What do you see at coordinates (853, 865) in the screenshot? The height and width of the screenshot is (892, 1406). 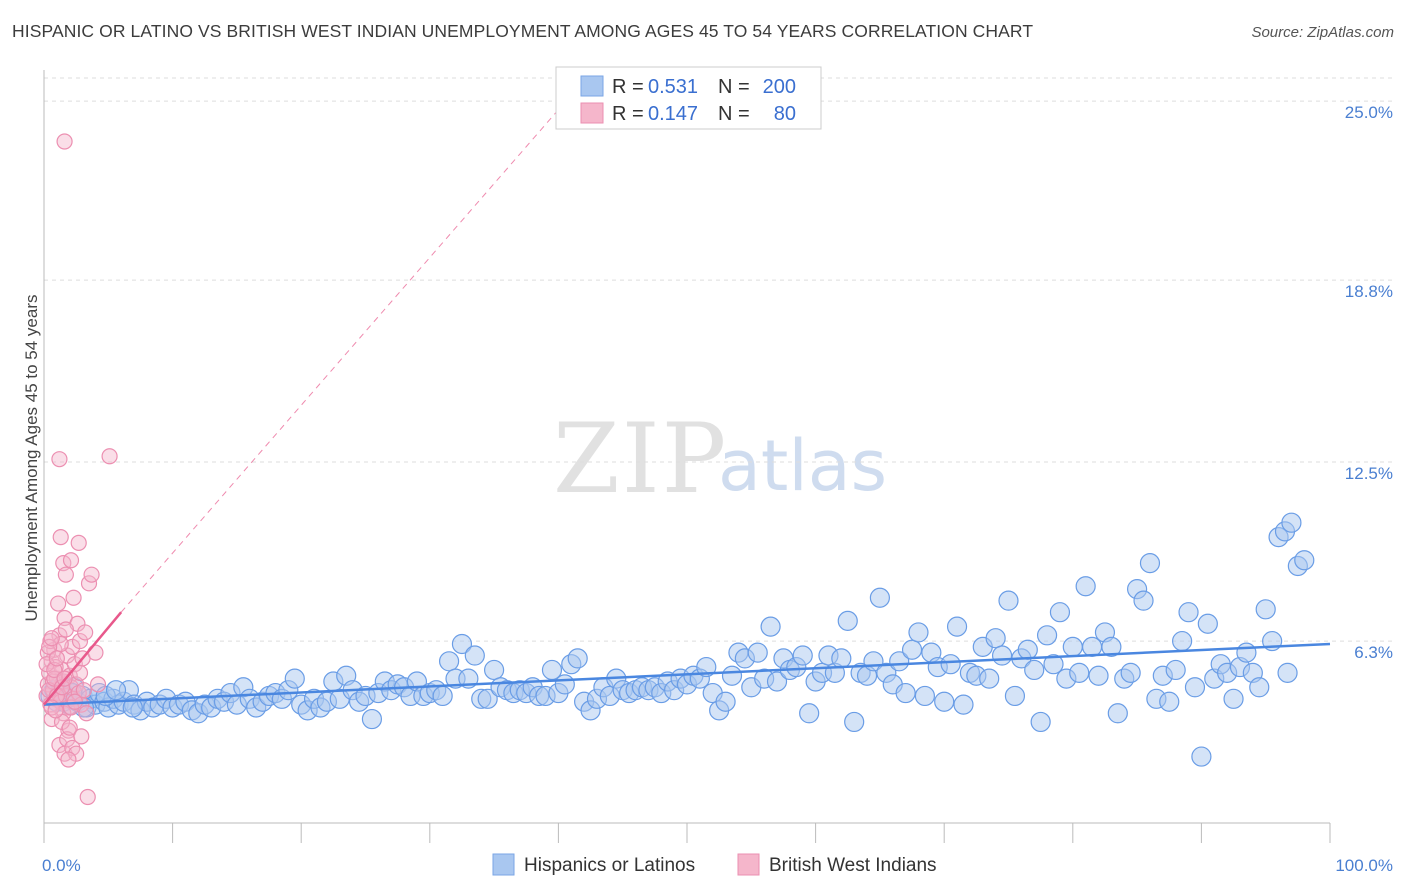 I see `legend-bottom-label-2: British West Indians` at bounding box center [853, 865].